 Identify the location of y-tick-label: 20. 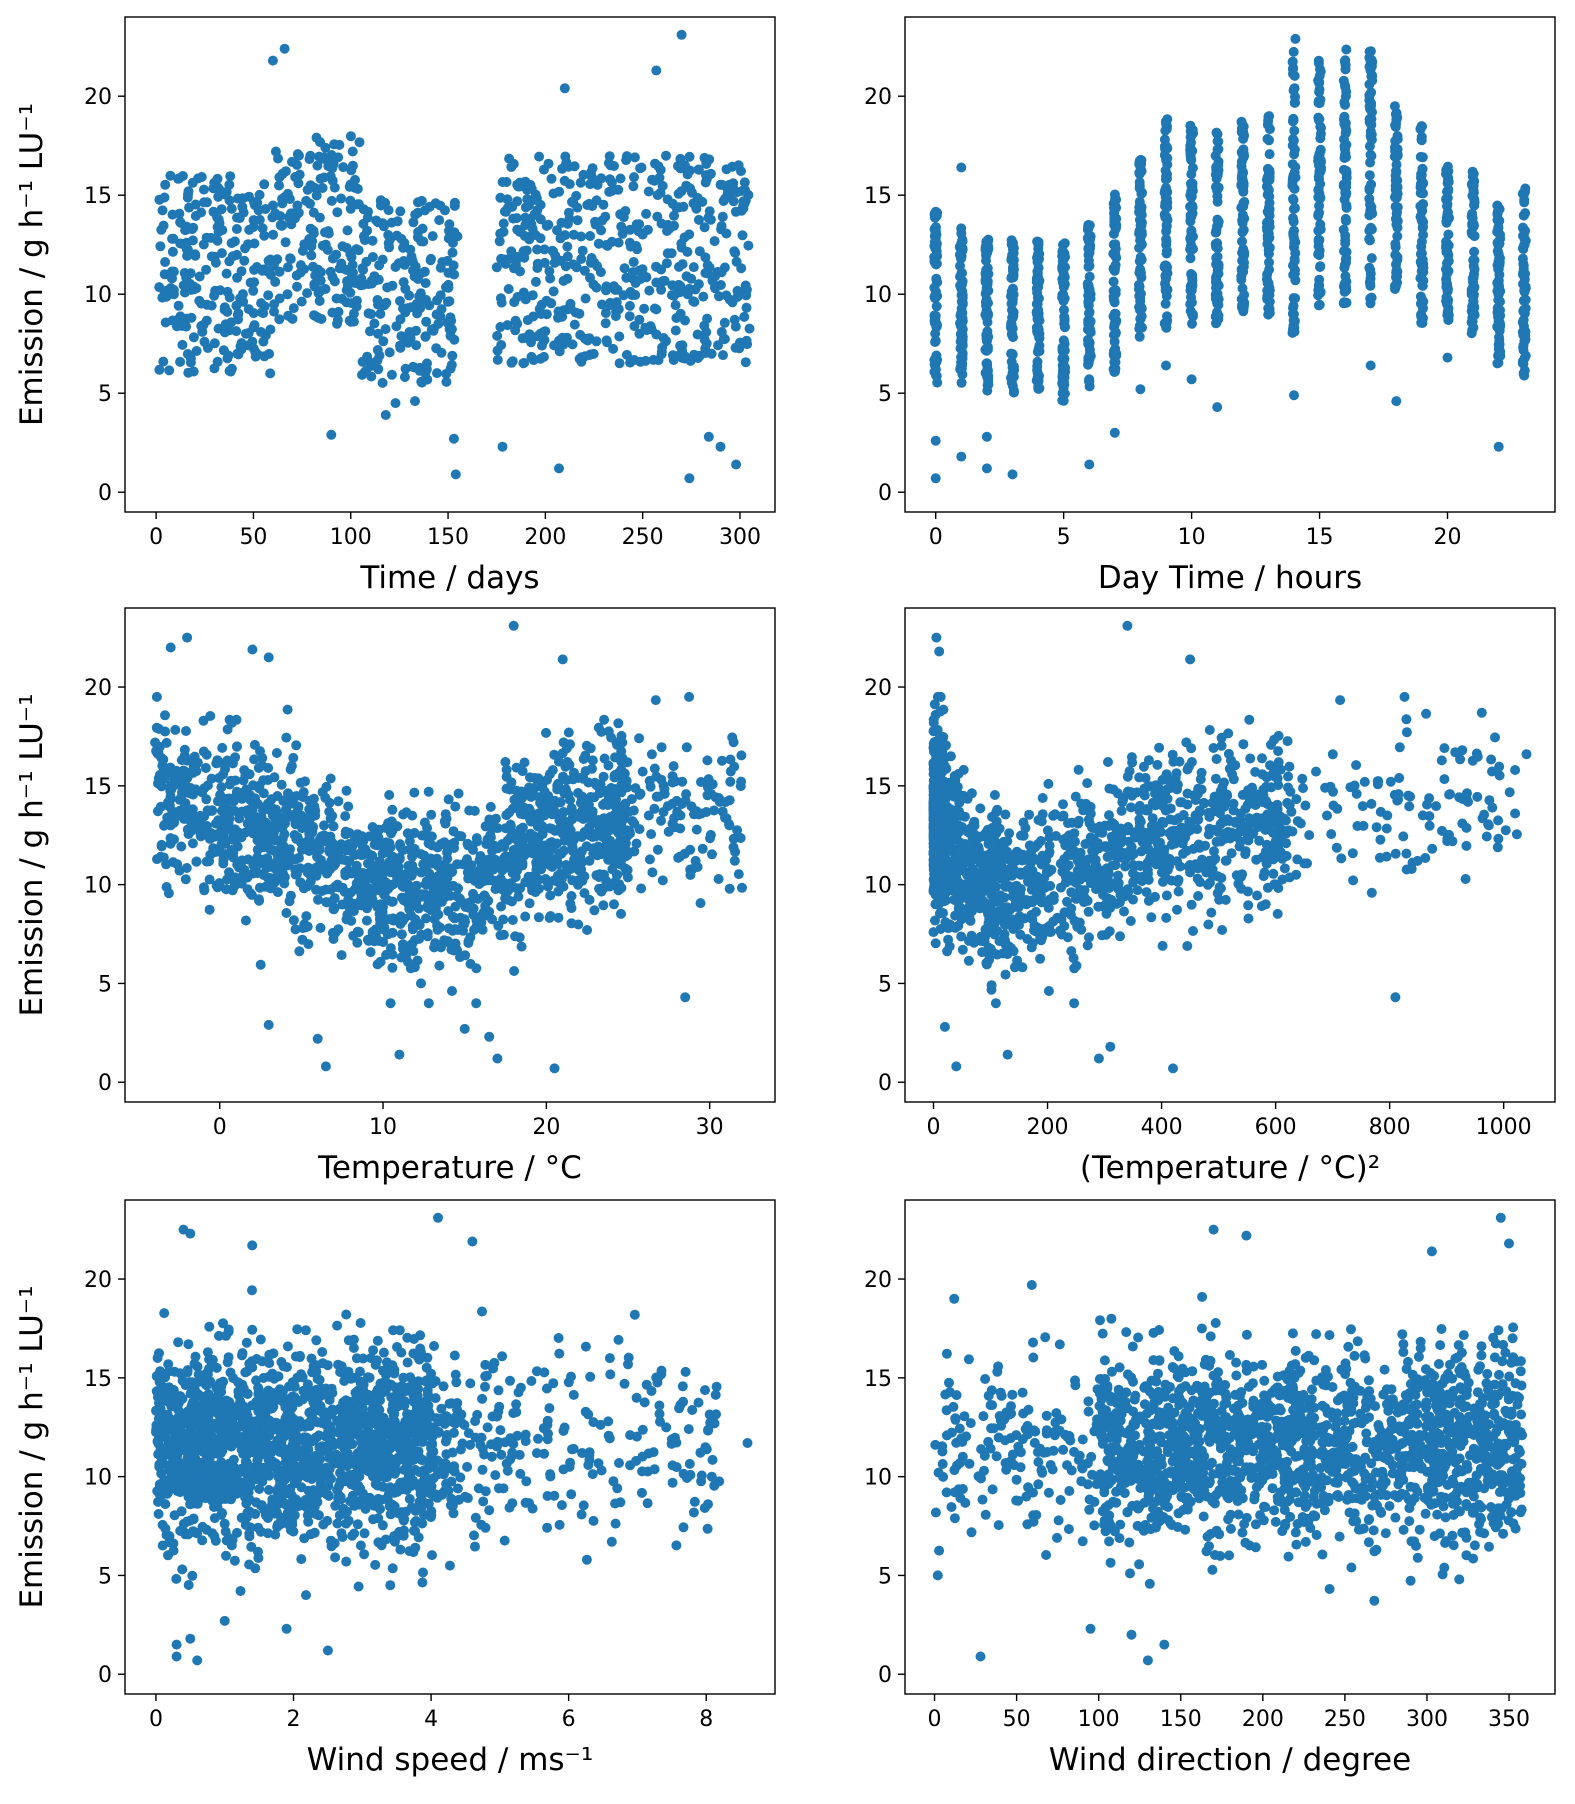
(98, 97).